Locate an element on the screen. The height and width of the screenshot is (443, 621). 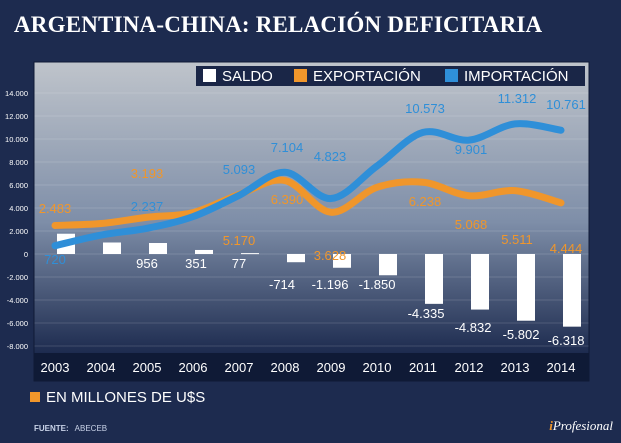
importacion-data-label: 4.823 is located at coordinates (330, 156).